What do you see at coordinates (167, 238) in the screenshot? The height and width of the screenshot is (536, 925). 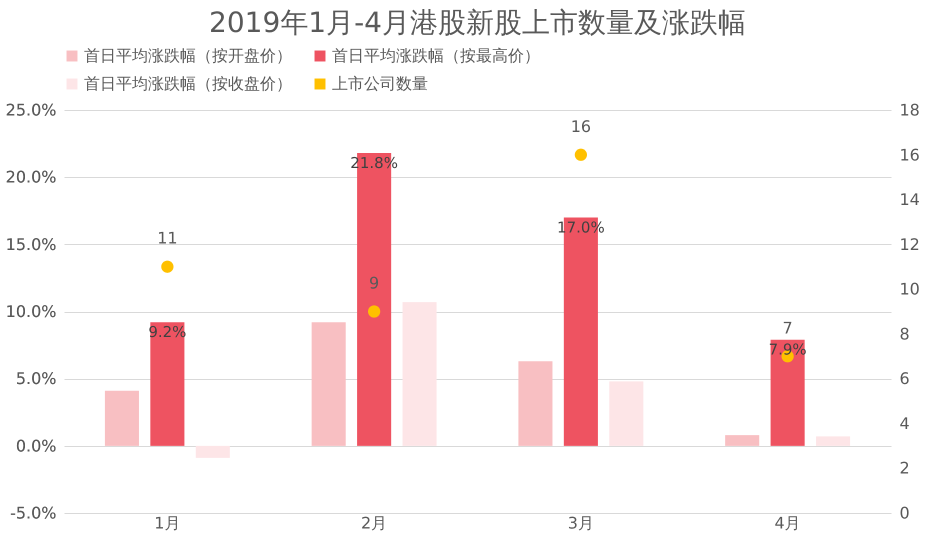 I see `data-label: 11` at bounding box center [167, 238].